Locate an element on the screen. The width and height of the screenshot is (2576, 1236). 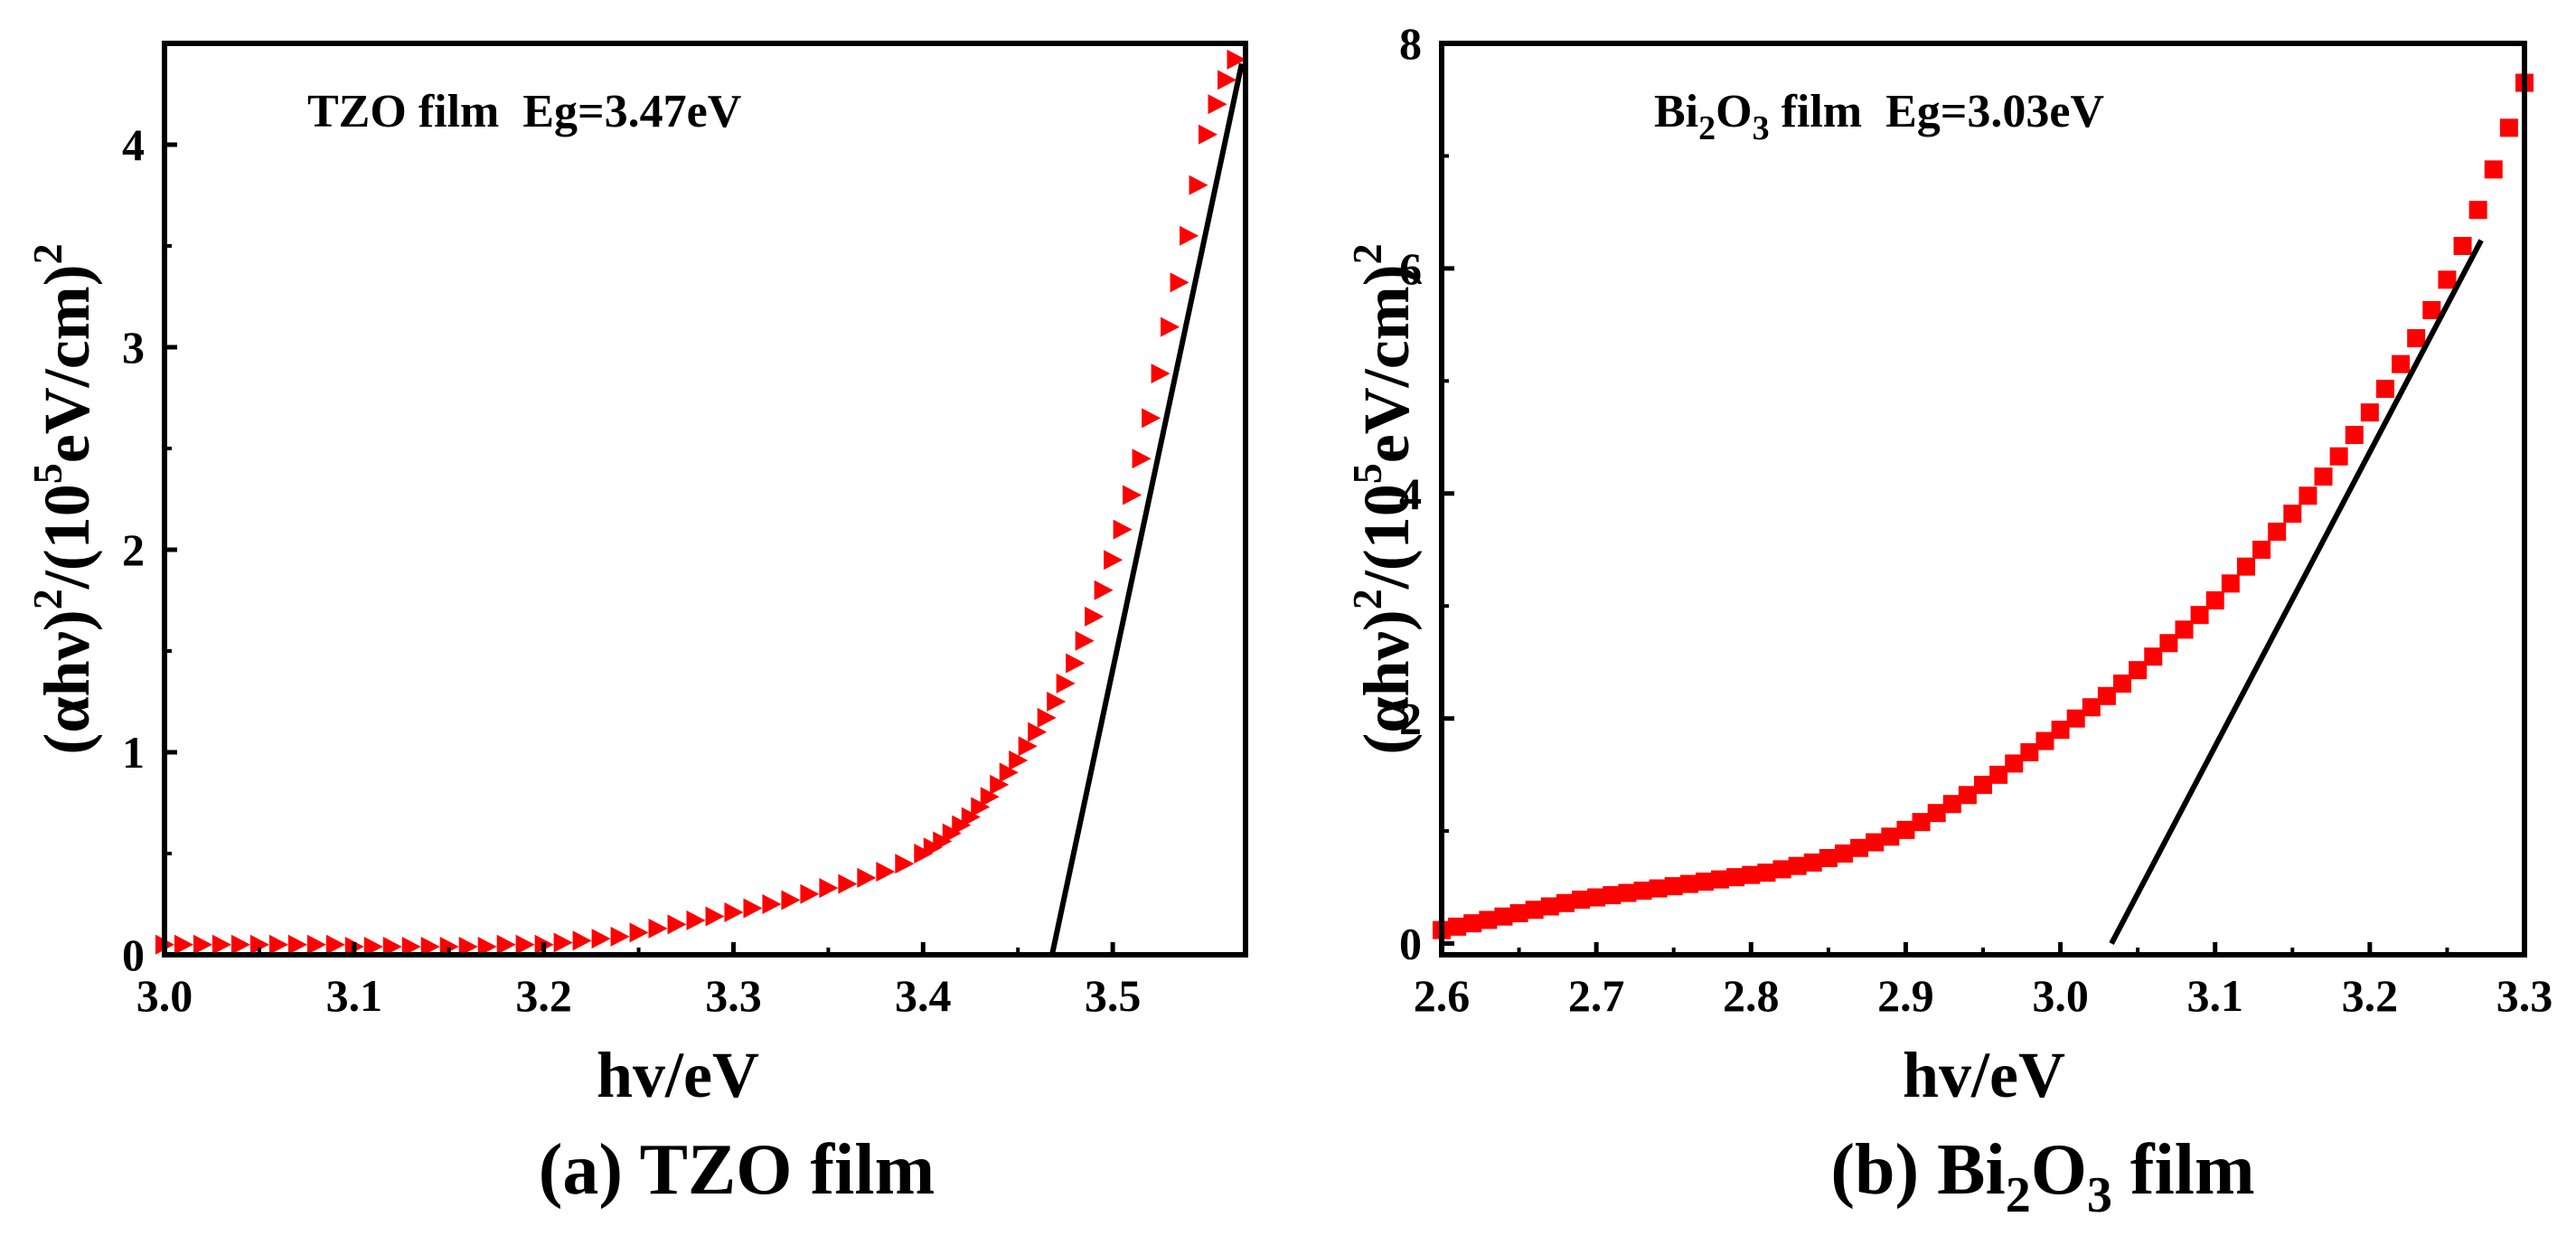
y-tick-label: 2 is located at coordinates (1411, 718).